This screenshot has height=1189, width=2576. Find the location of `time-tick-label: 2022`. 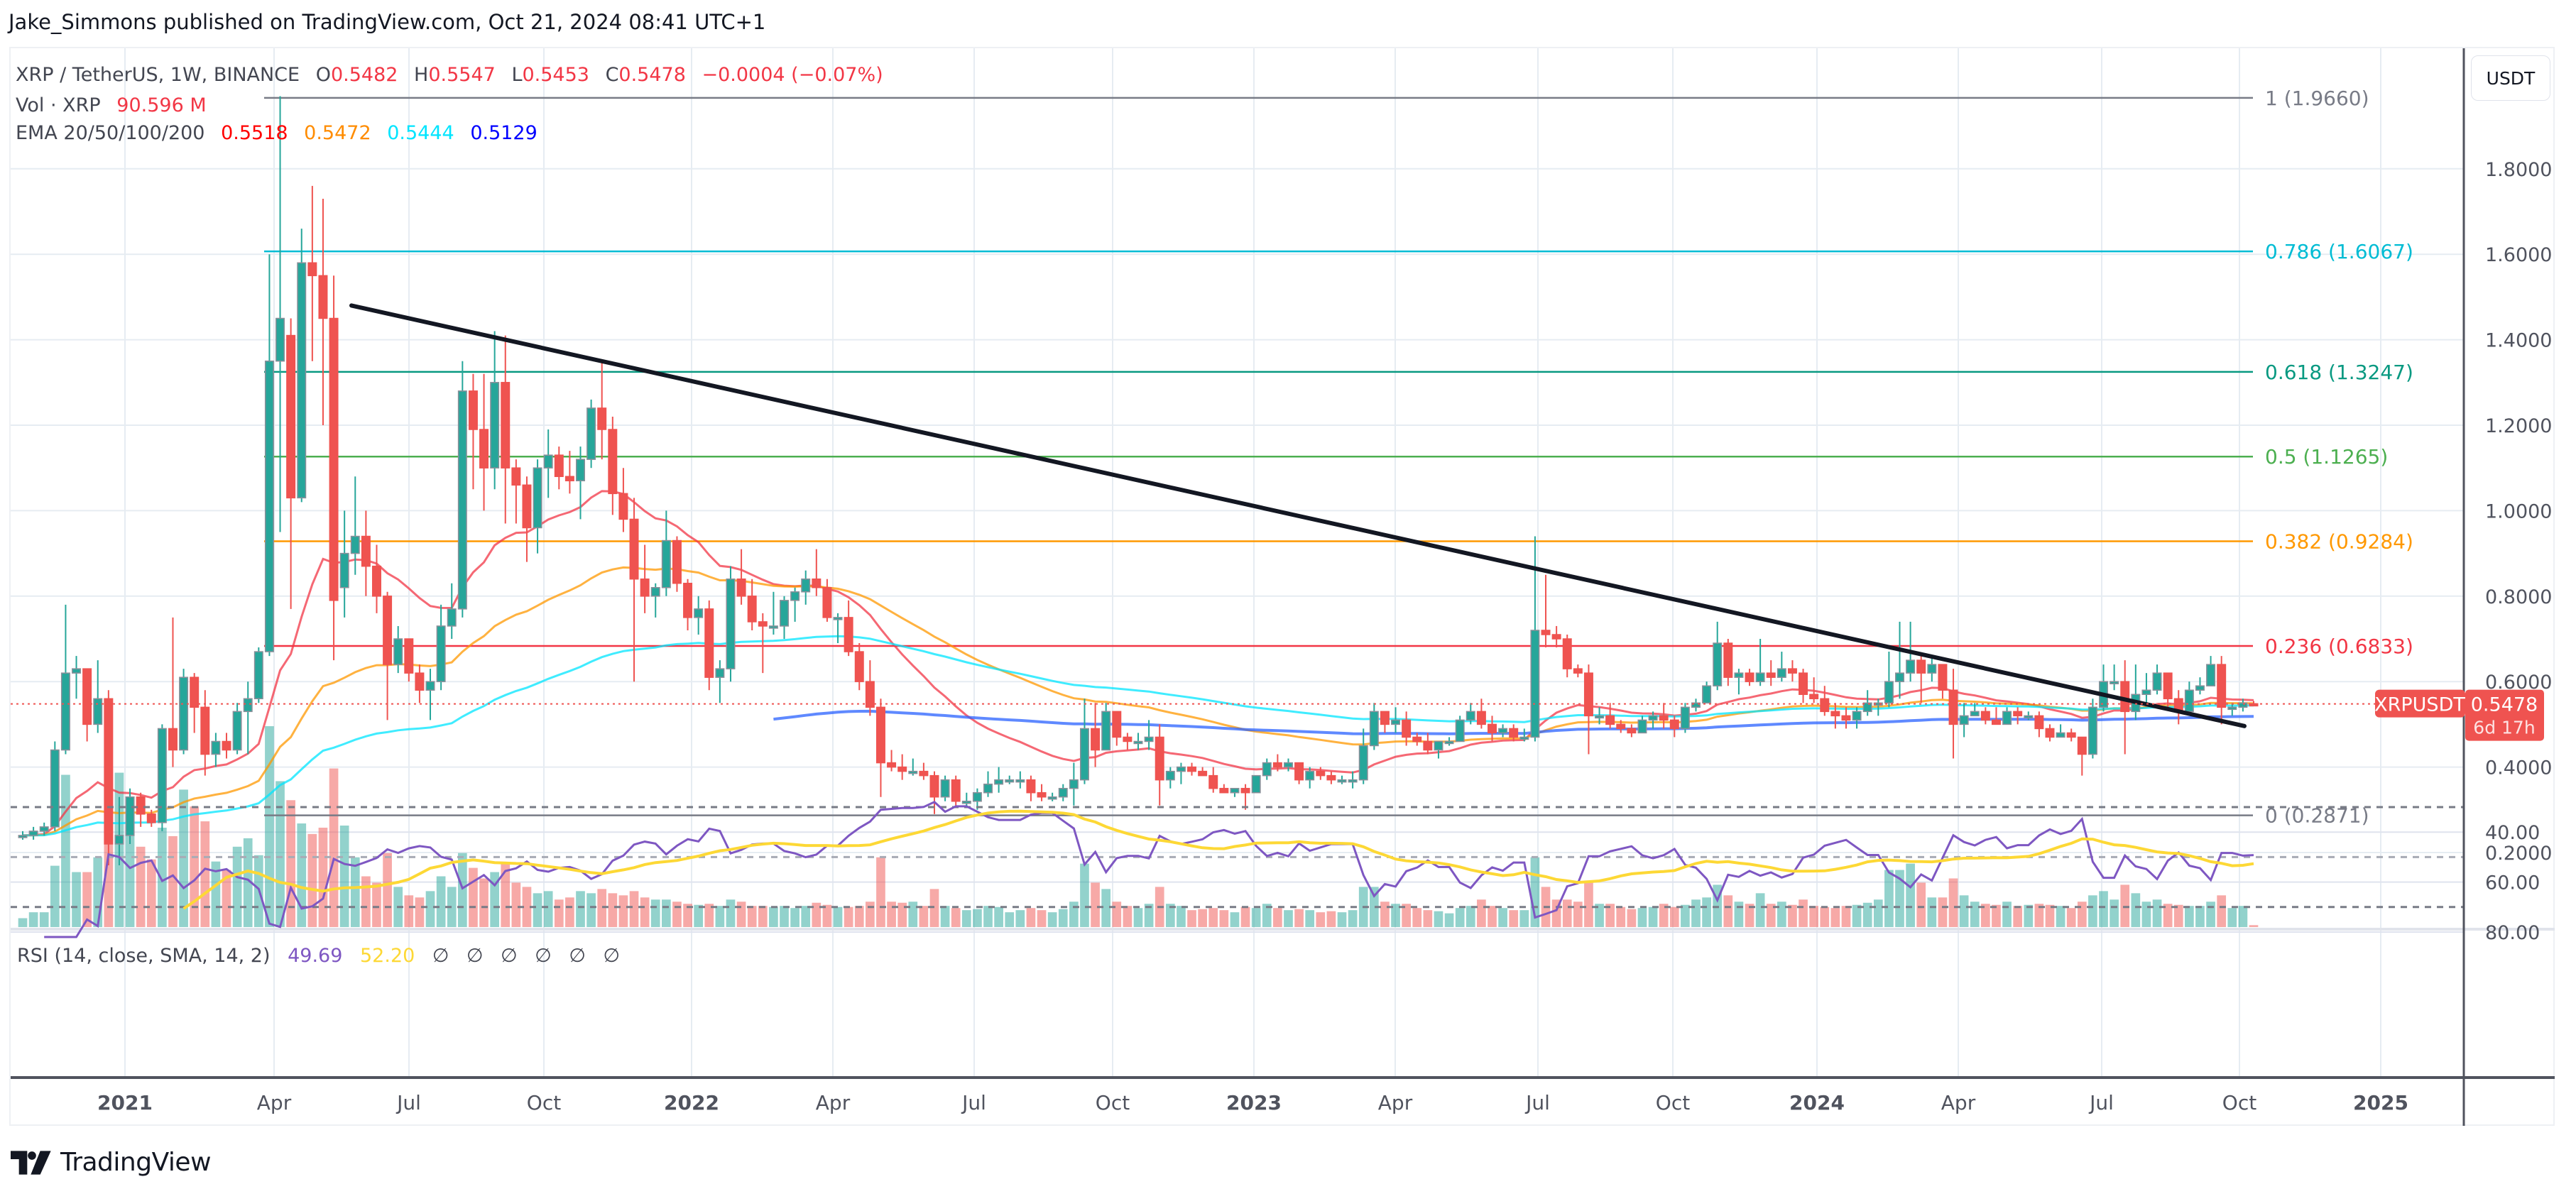

time-tick-label: 2022 is located at coordinates (691, 1102).